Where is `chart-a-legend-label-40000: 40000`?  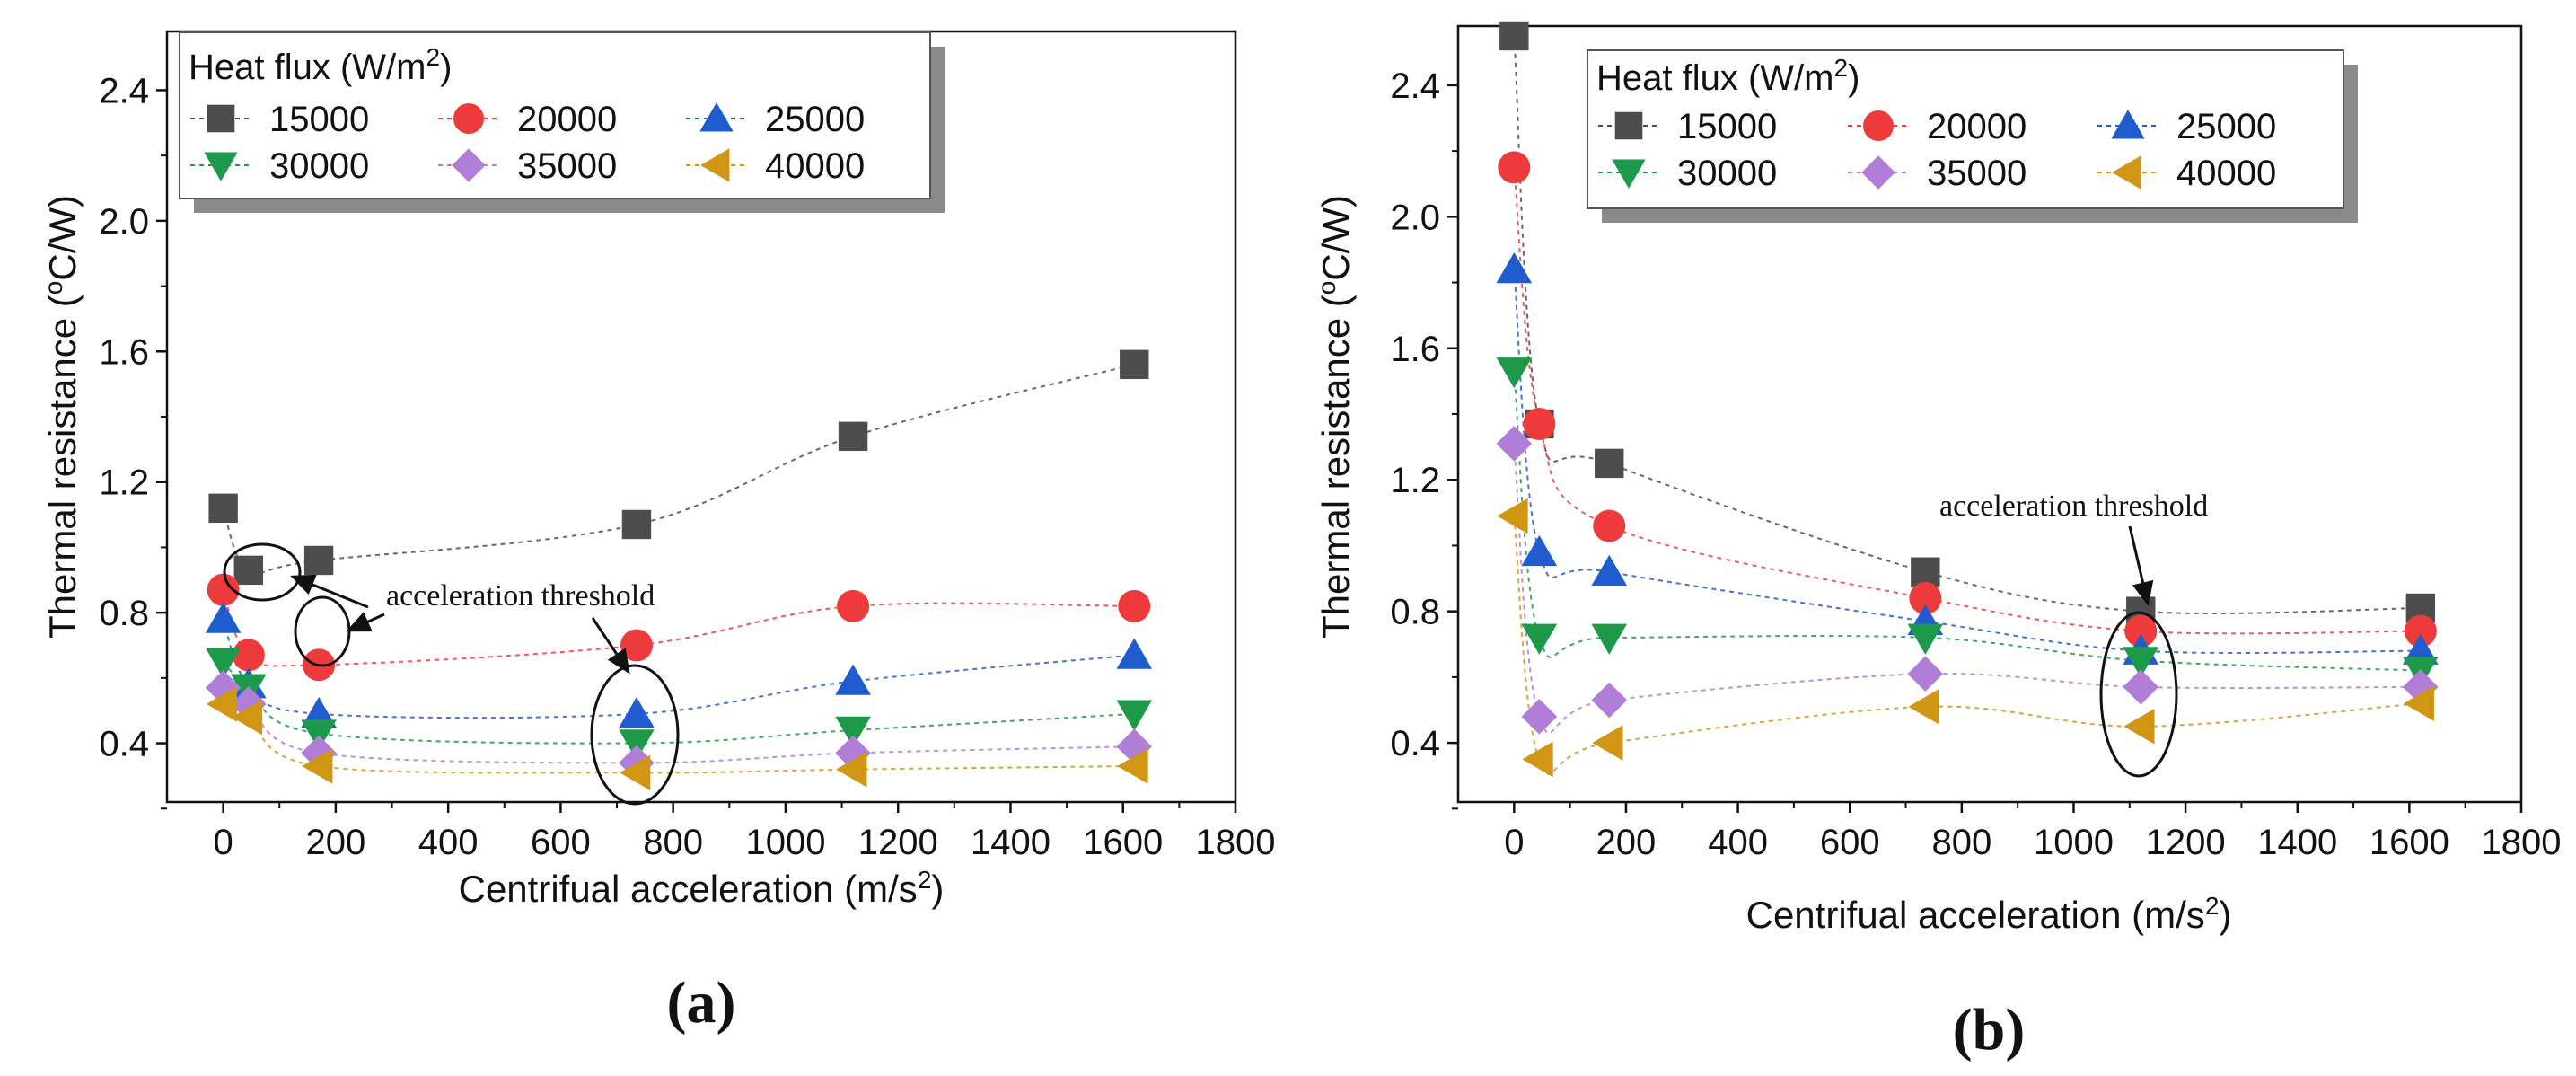
chart-a-legend-label-40000: 40000 is located at coordinates (815, 166).